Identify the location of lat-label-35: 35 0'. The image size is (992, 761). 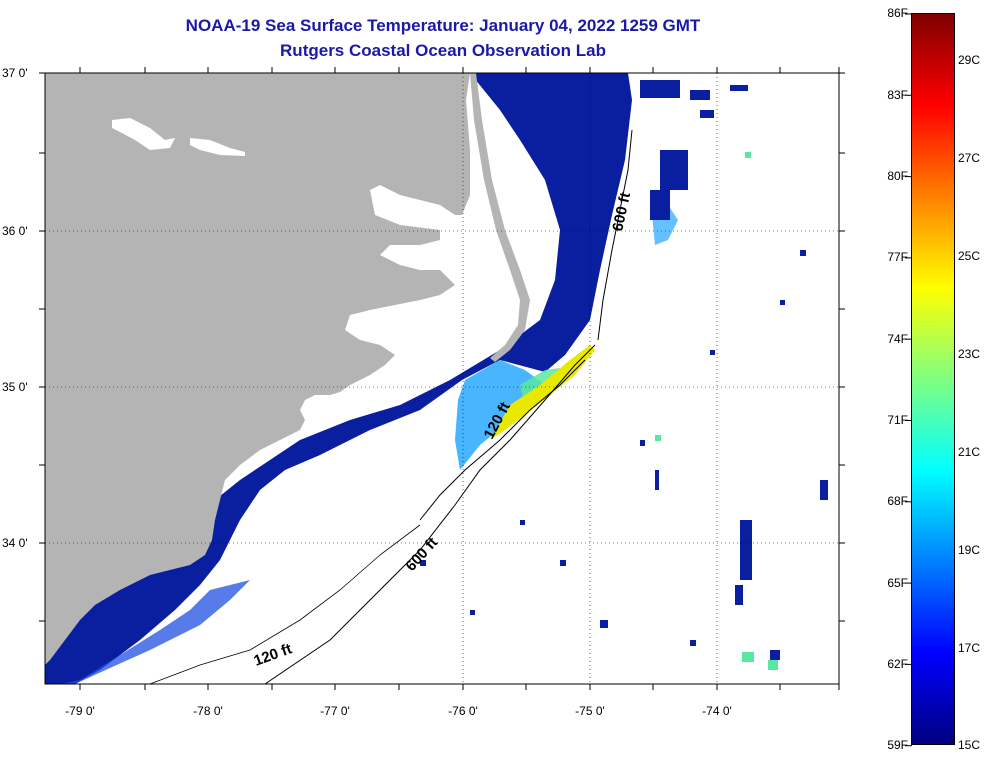
(15, 387).